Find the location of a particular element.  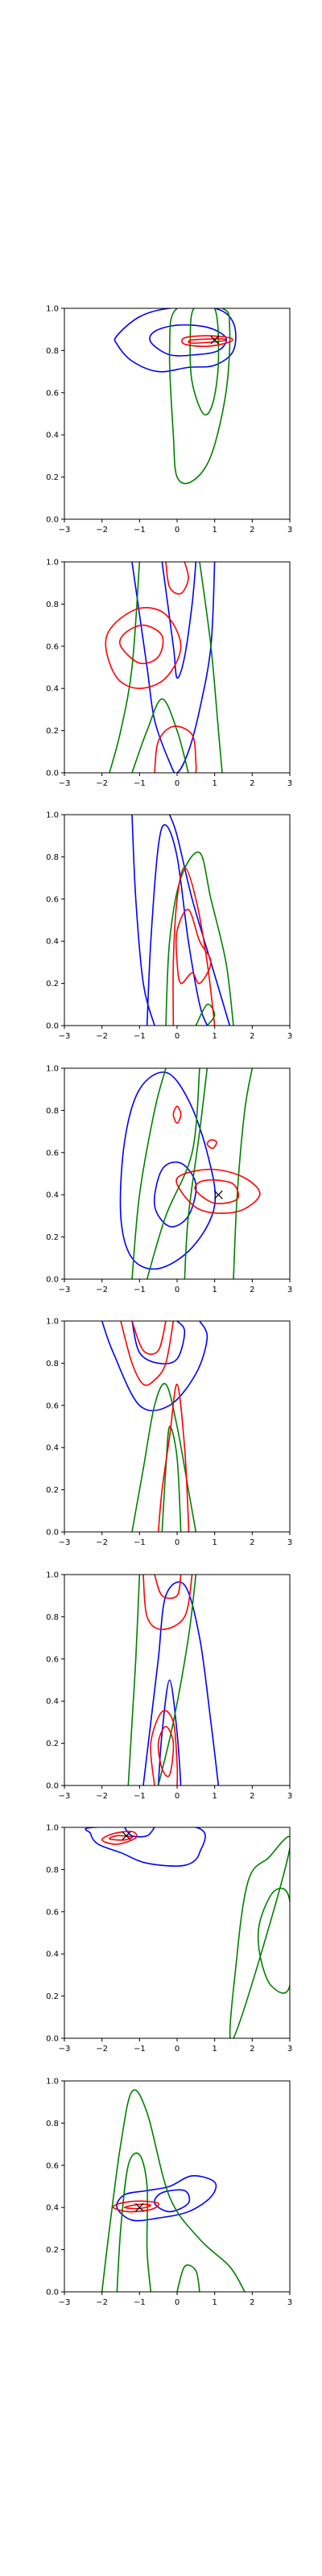

subplot-2: −3 −2 −1 0 1 2 3 0.0 0.2 0.4 0.6 0.8 1.0 is located at coordinates (169, 674).